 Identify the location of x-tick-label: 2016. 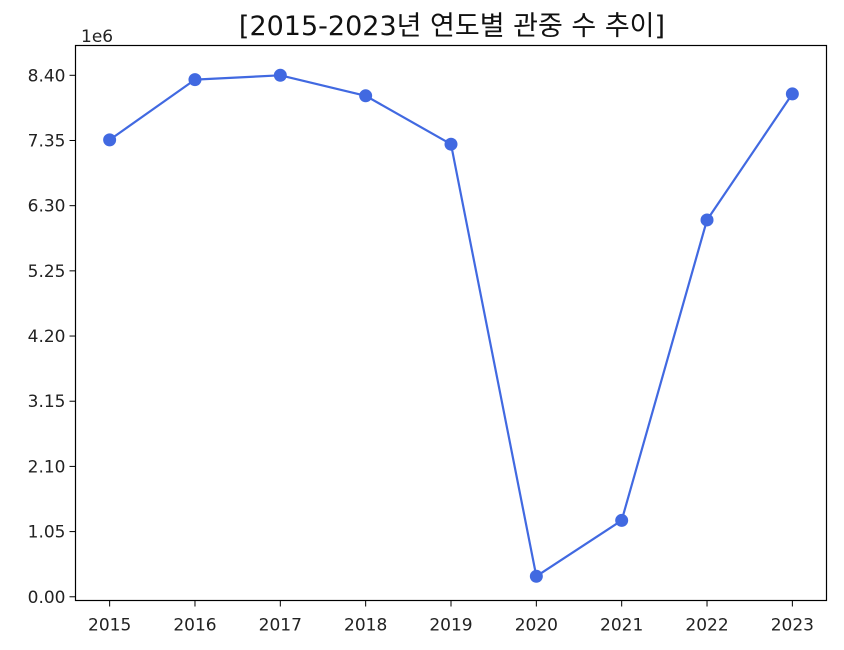
(194, 626).